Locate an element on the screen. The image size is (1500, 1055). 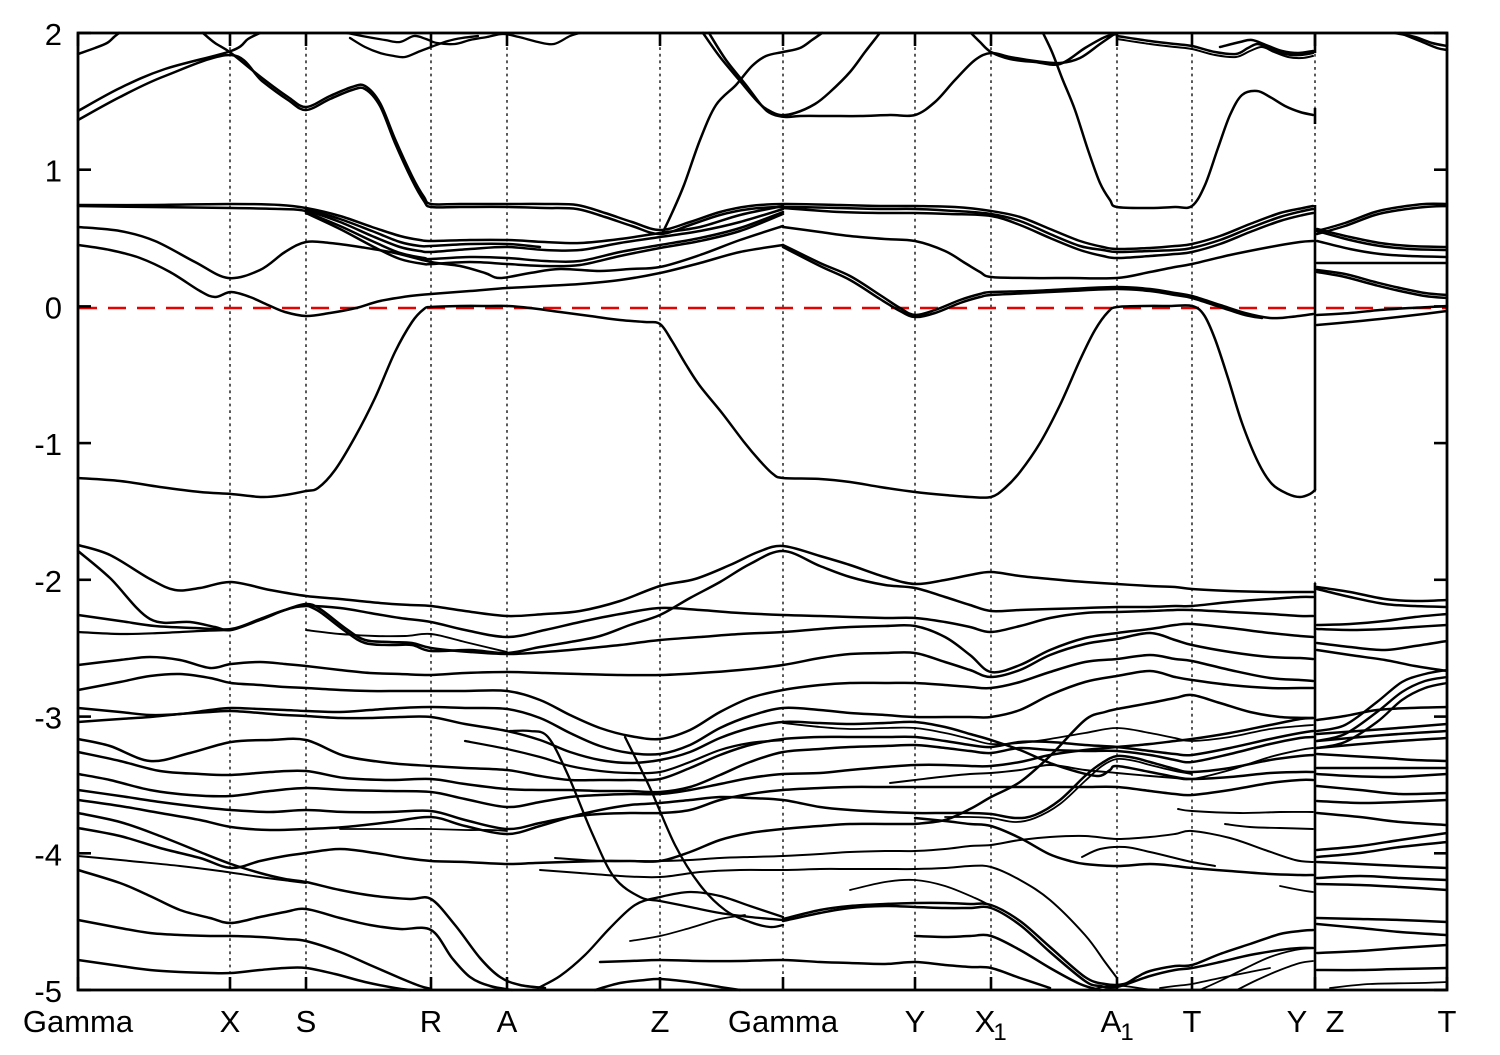
svg-text: -5 is located at coordinates (48, 991).